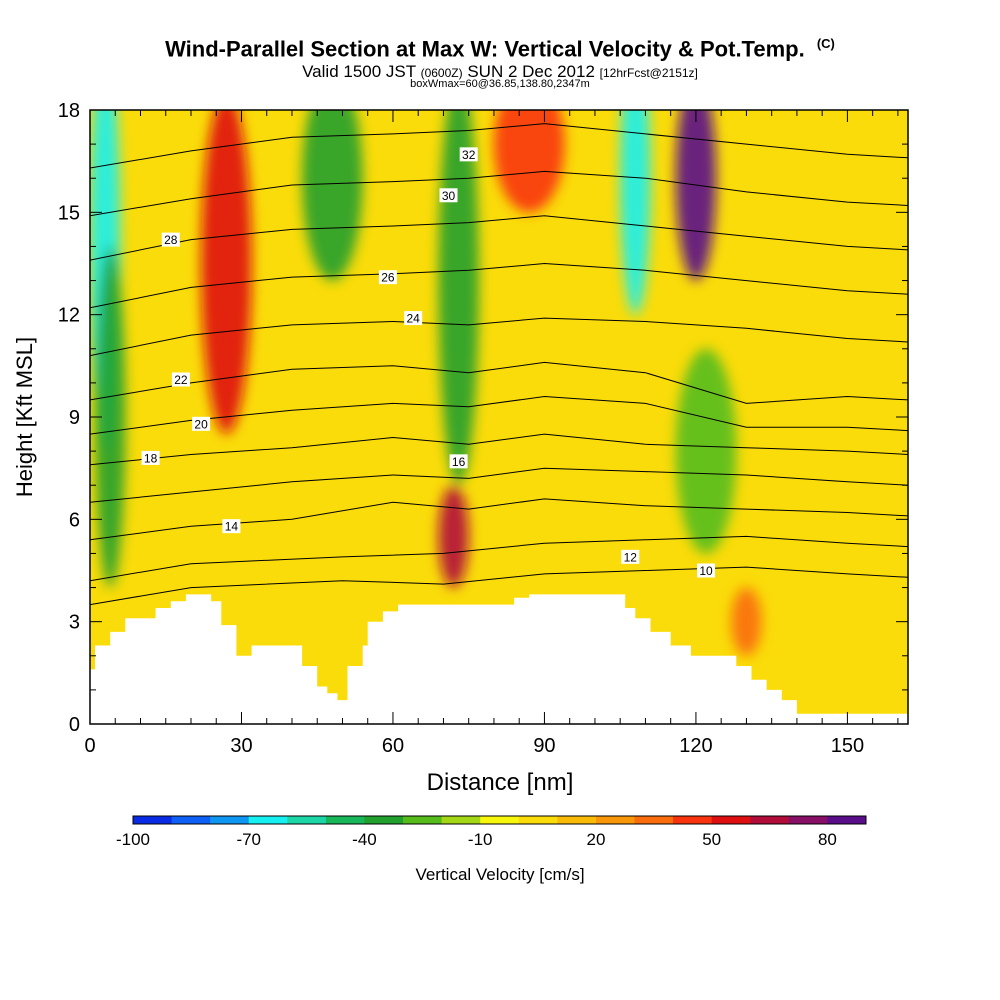  What do you see at coordinates (531, 71) in the screenshot?
I see `valid-date: SUN 2 Dec 2012` at bounding box center [531, 71].